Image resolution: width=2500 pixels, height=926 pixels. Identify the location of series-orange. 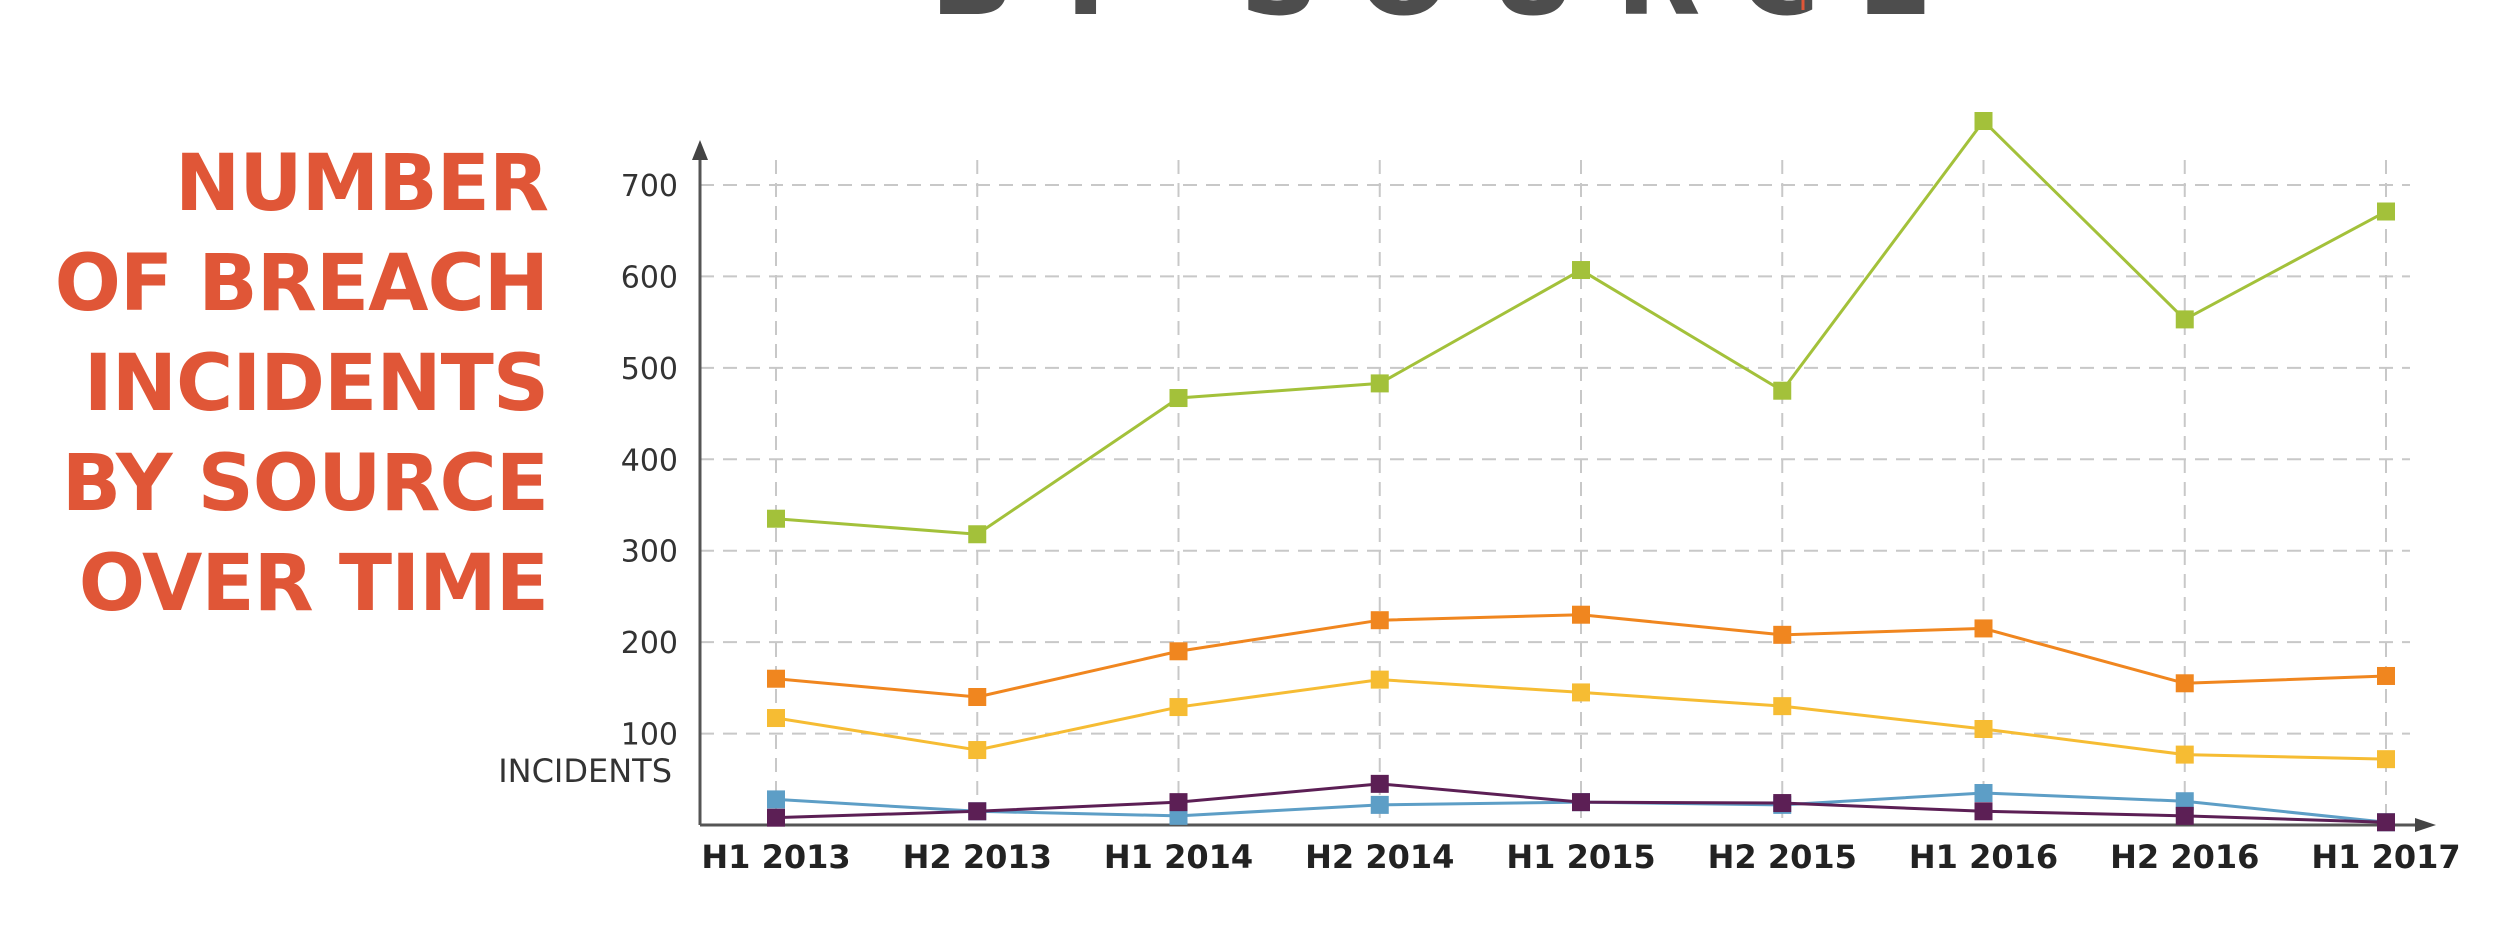
(1581, 655).